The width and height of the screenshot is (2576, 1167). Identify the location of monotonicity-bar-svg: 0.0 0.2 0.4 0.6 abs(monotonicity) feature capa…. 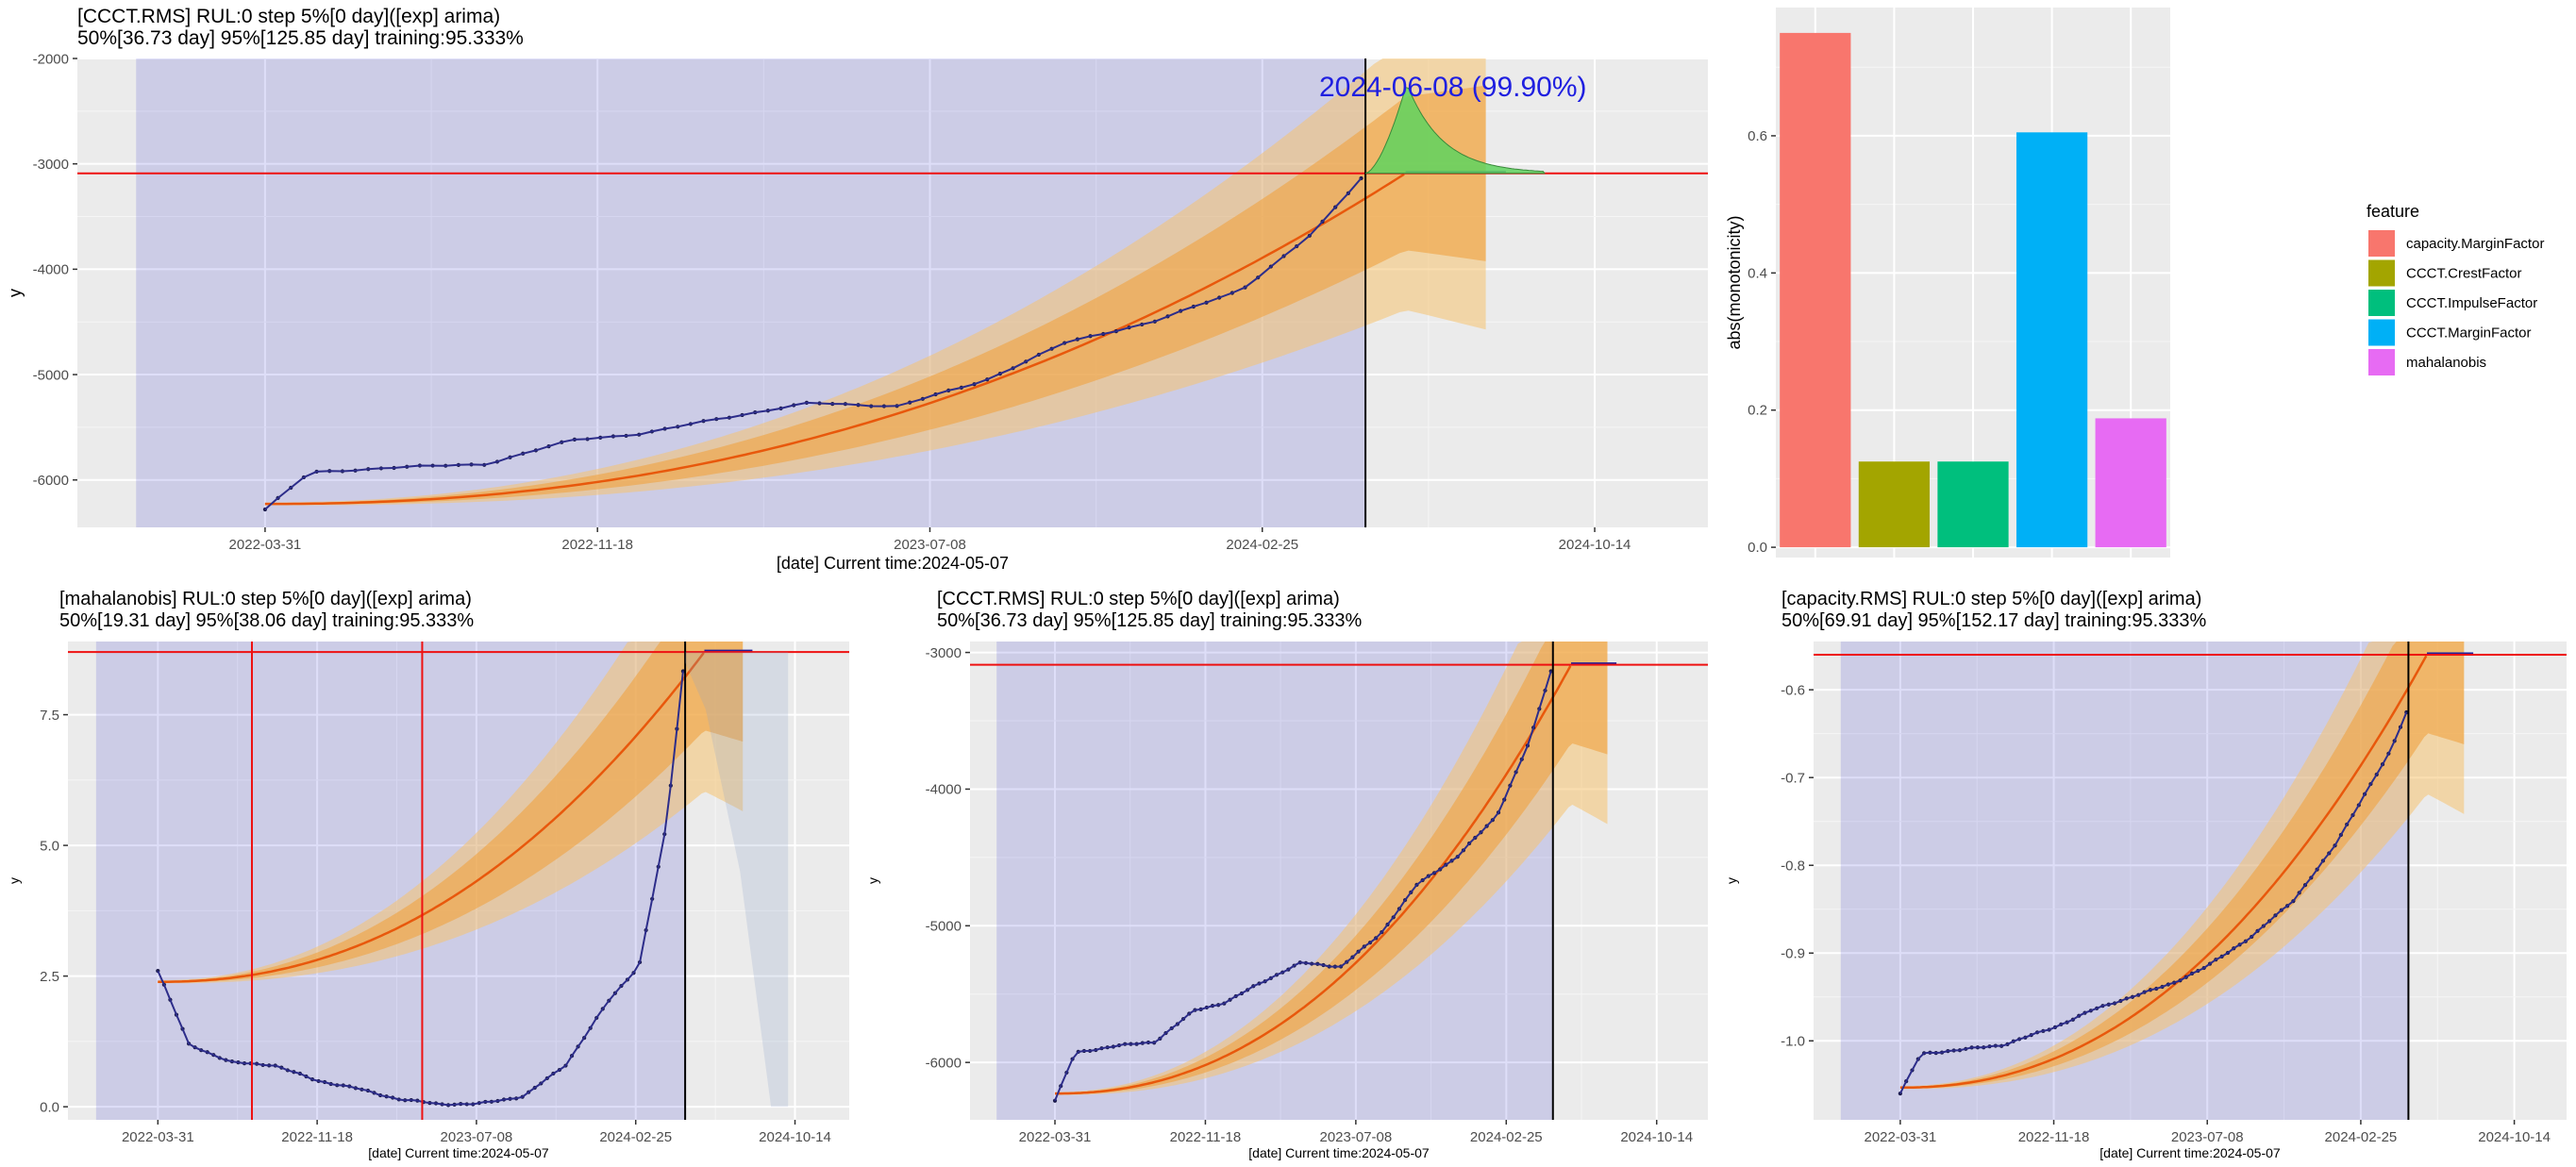
(2134, 283).